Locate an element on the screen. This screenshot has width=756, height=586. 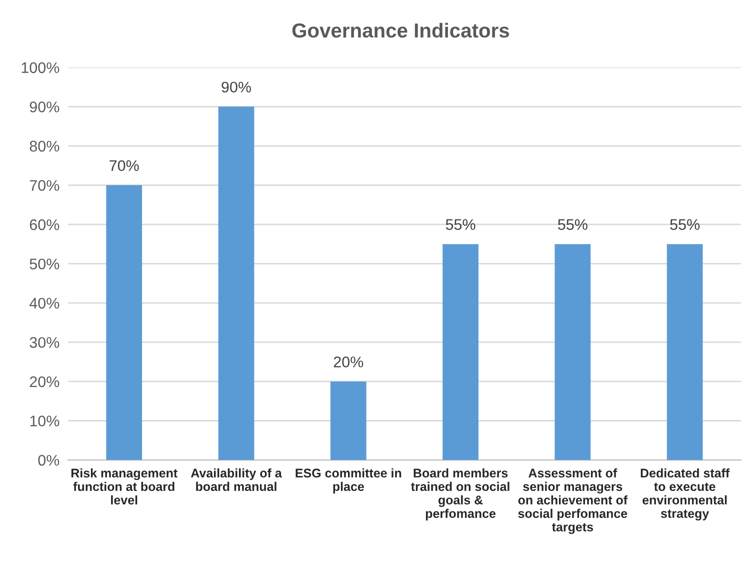
x-tick-label: Assessment of senior managers on achievement of social perfomance targets is located at coordinates (573, 501).